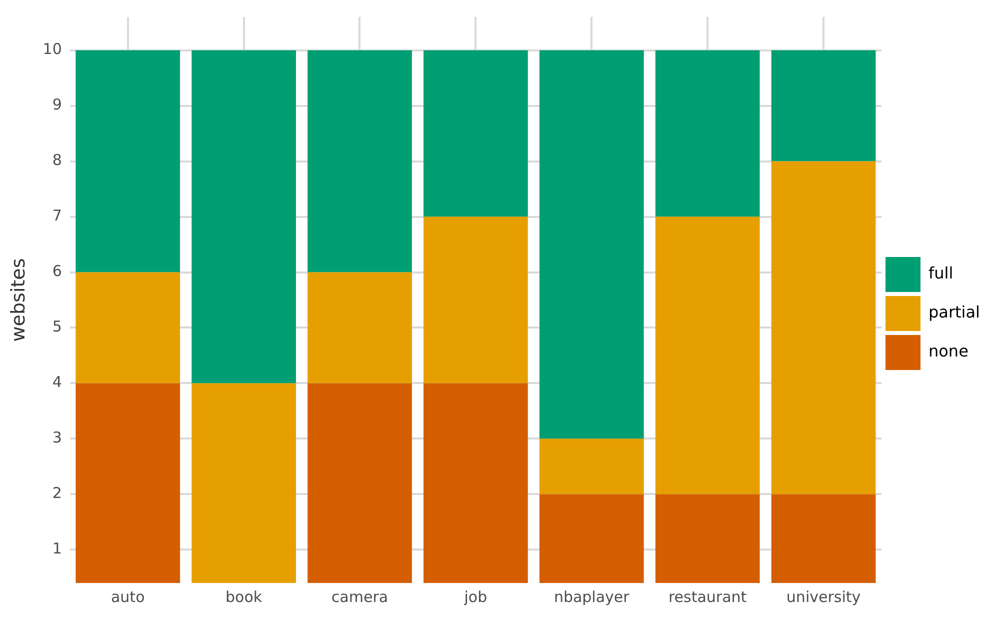 The image size is (994, 619). What do you see at coordinates (592, 597) in the screenshot?
I see `x-tick-label: nbaplayer` at bounding box center [592, 597].